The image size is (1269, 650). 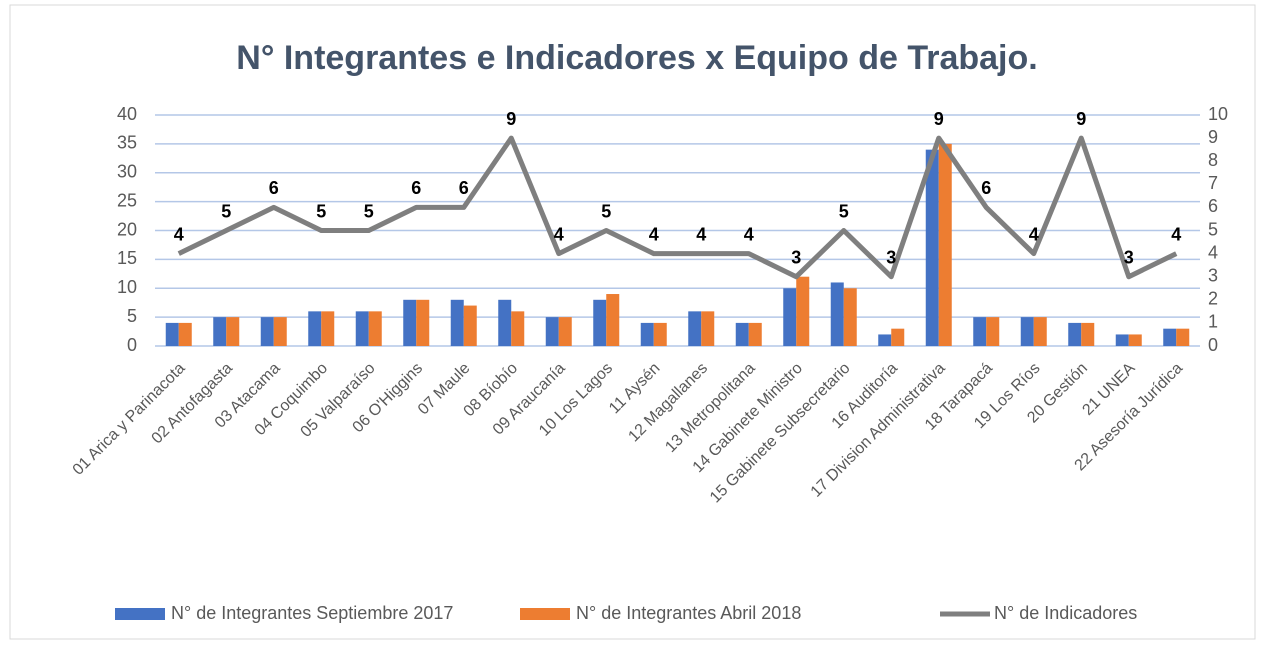 What do you see at coordinates (132, 316) in the screenshot?
I see `y-tick-label: 5` at bounding box center [132, 316].